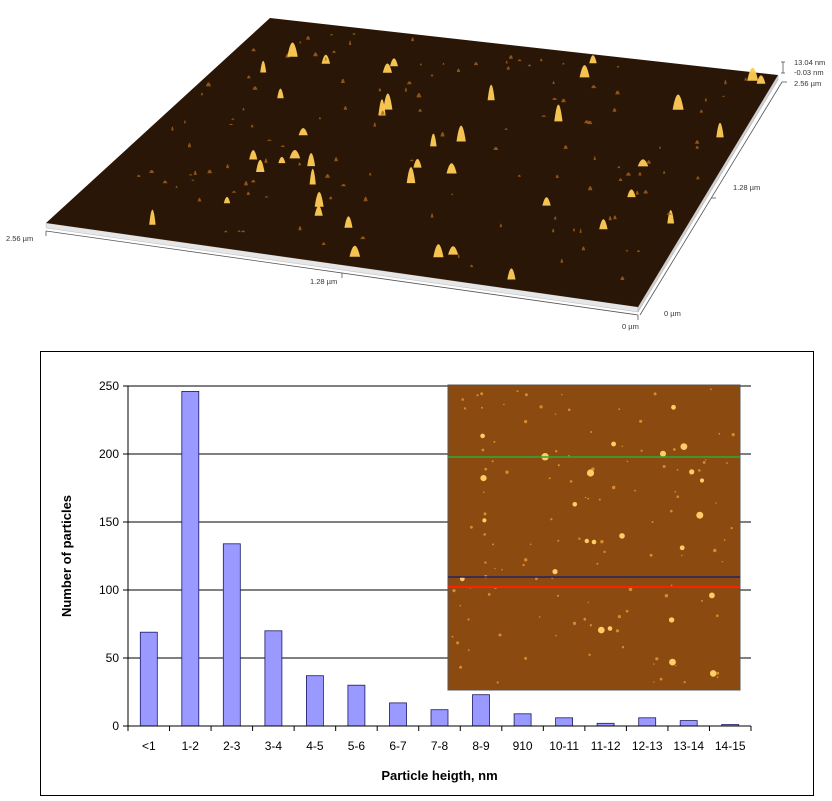  Describe the element at coordinates (357, 746) in the screenshot. I see `x-tick-label: 5-6` at that location.